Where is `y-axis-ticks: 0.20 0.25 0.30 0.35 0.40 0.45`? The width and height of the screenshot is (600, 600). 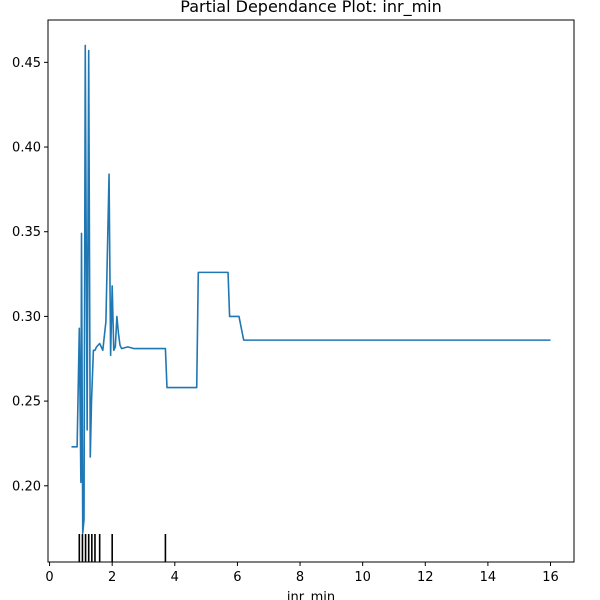 y-axis-ticks: 0.20 0.25 0.30 0.35 0.40 0.45 is located at coordinates (30, 275).